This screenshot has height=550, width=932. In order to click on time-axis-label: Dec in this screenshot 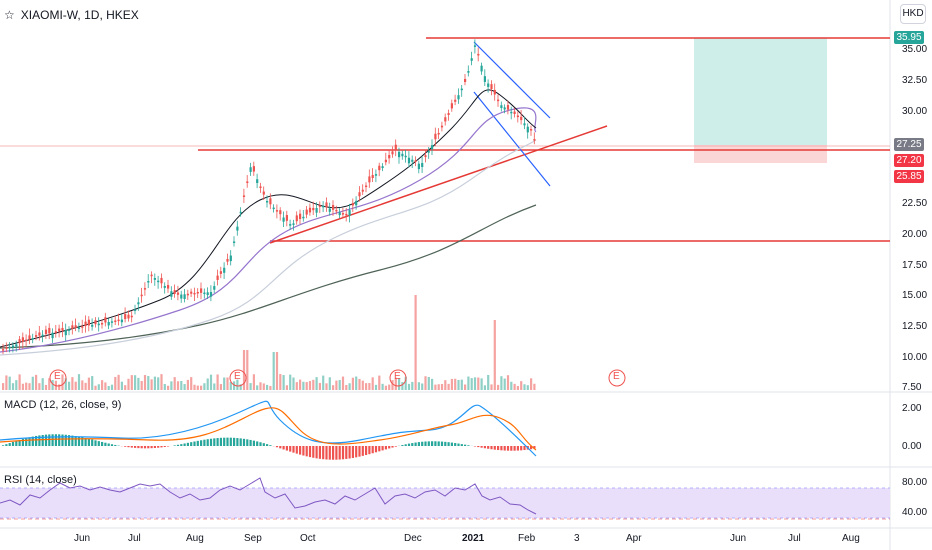, I will do `click(413, 538)`.